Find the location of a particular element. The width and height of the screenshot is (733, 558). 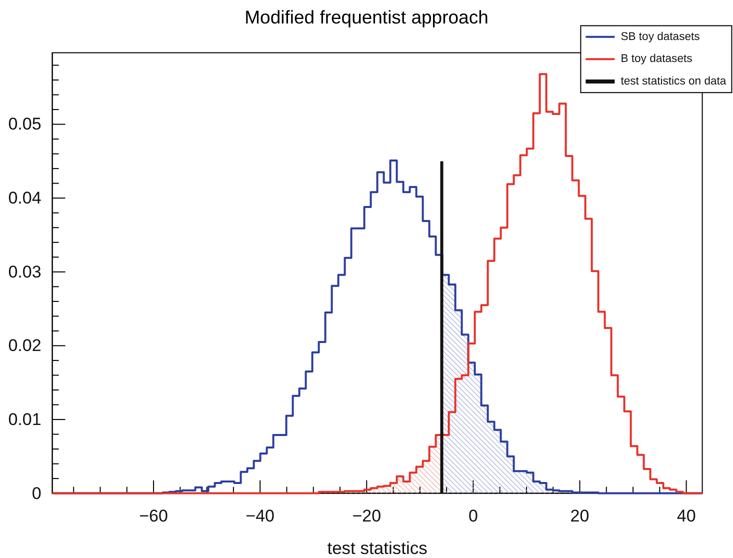

y-tick-label: 0 is located at coordinates (37, 493).